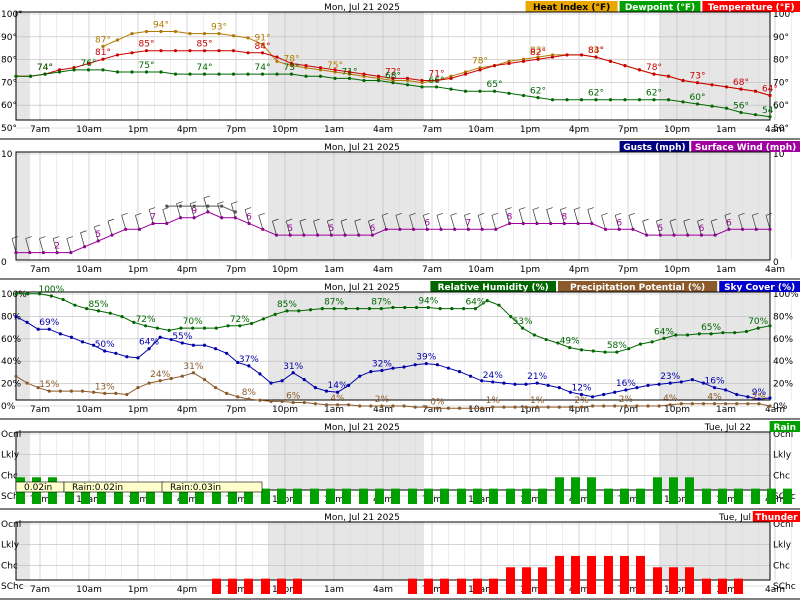 Image resolution: width=800 pixels, height=600 pixels. I want to click on data-label: 69%, so click(49, 323).